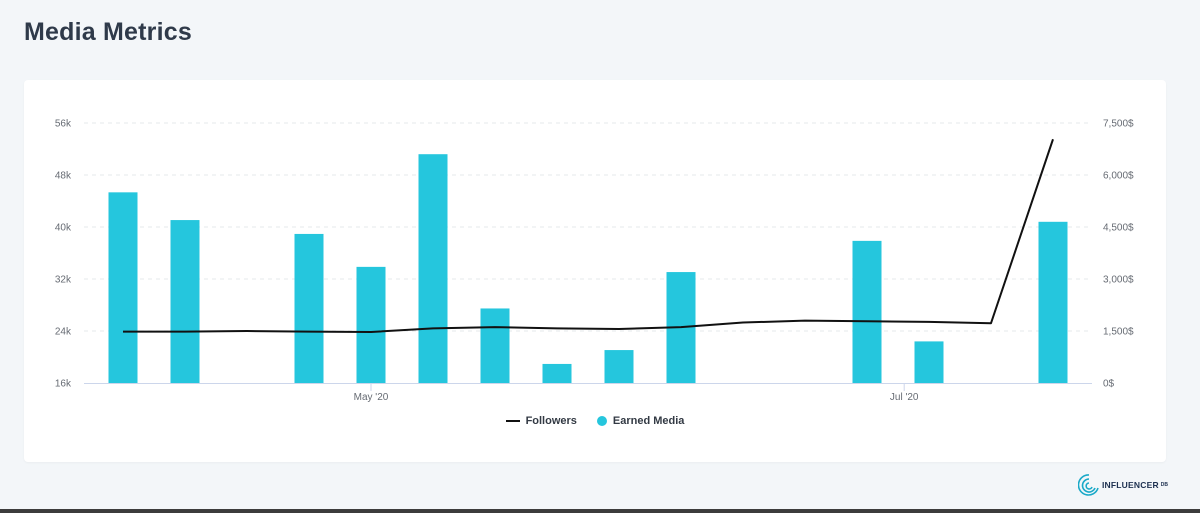  What do you see at coordinates (1130, 485) in the screenshot?
I see `brand-name: INFLUENCER` at bounding box center [1130, 485].